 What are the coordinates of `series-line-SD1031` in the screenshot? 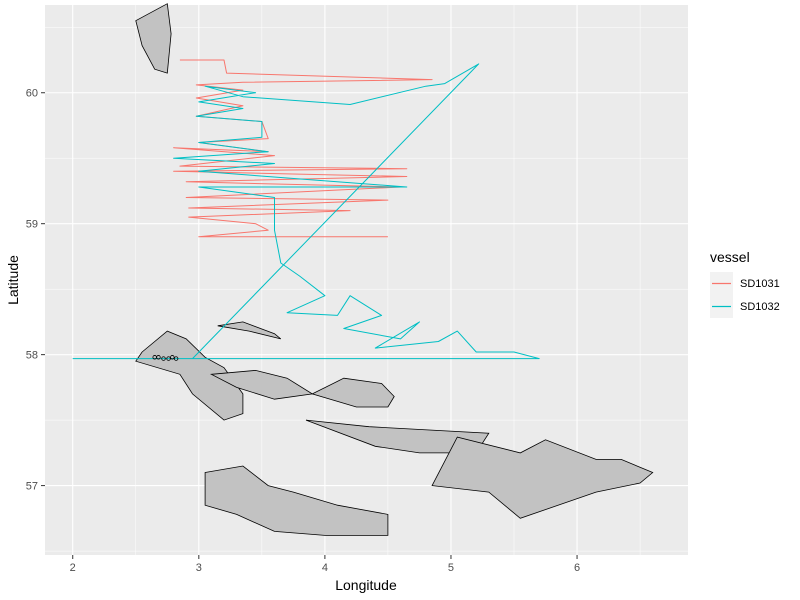 It's located at (303, 148).